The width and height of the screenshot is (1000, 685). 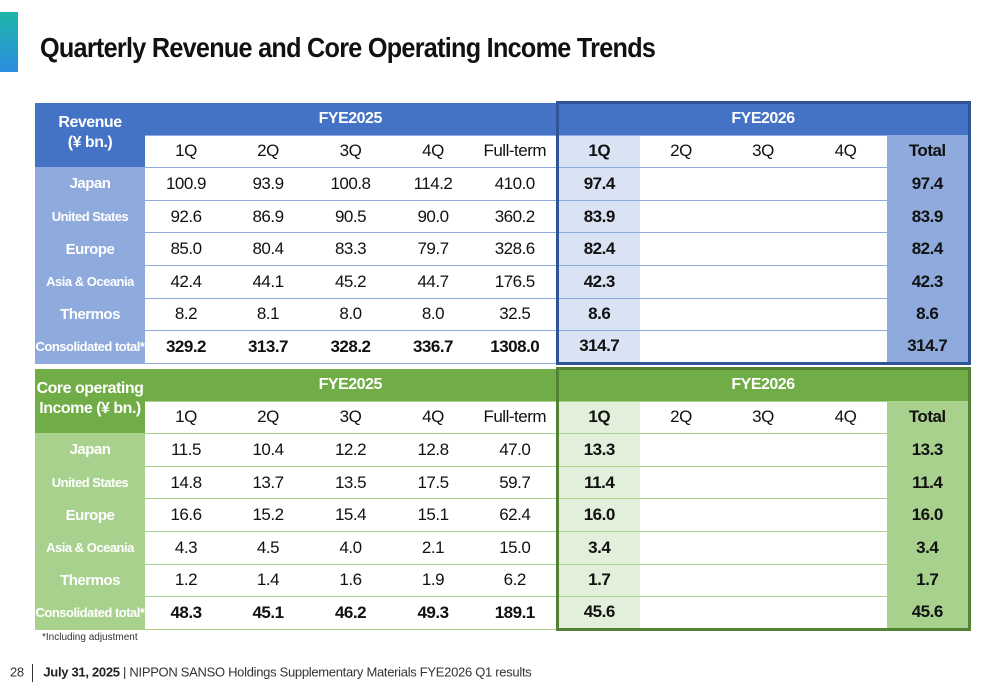 I want to click on table-cell: 45.1, so click(x=268, y=613).